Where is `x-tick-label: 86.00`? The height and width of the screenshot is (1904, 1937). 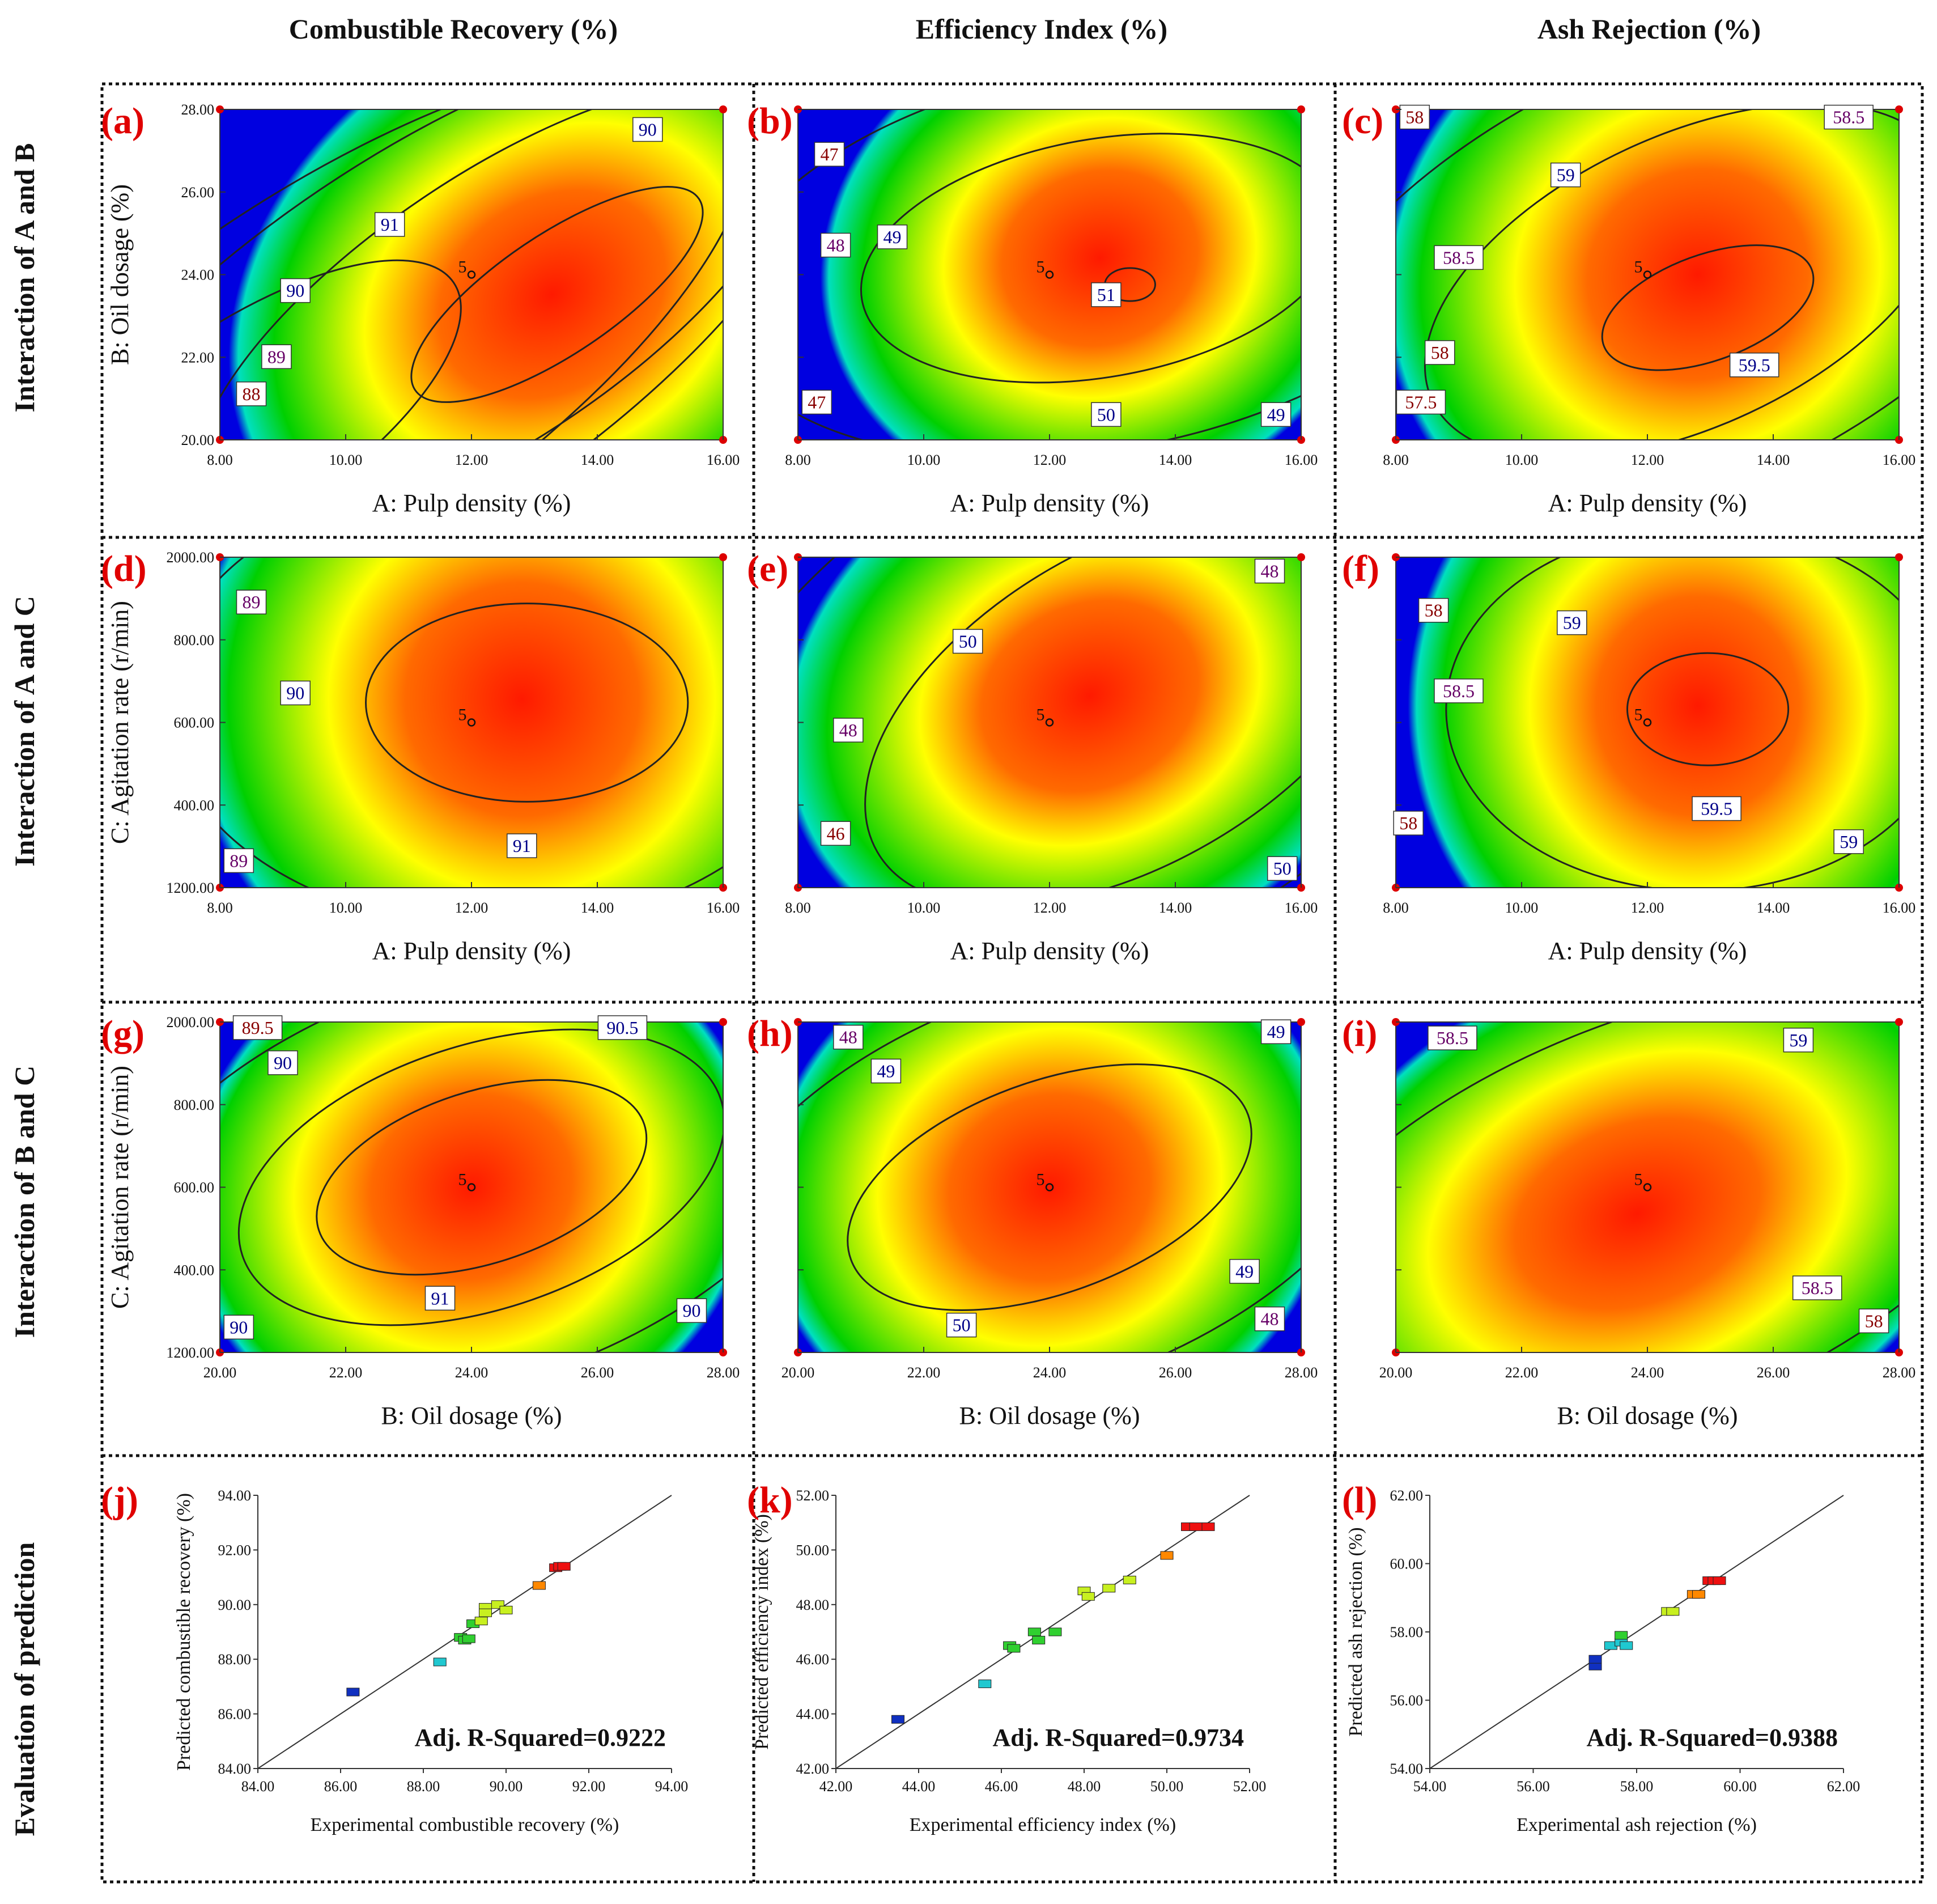
x-tick-label: 86.00 is located at coordinates (341, 1786).